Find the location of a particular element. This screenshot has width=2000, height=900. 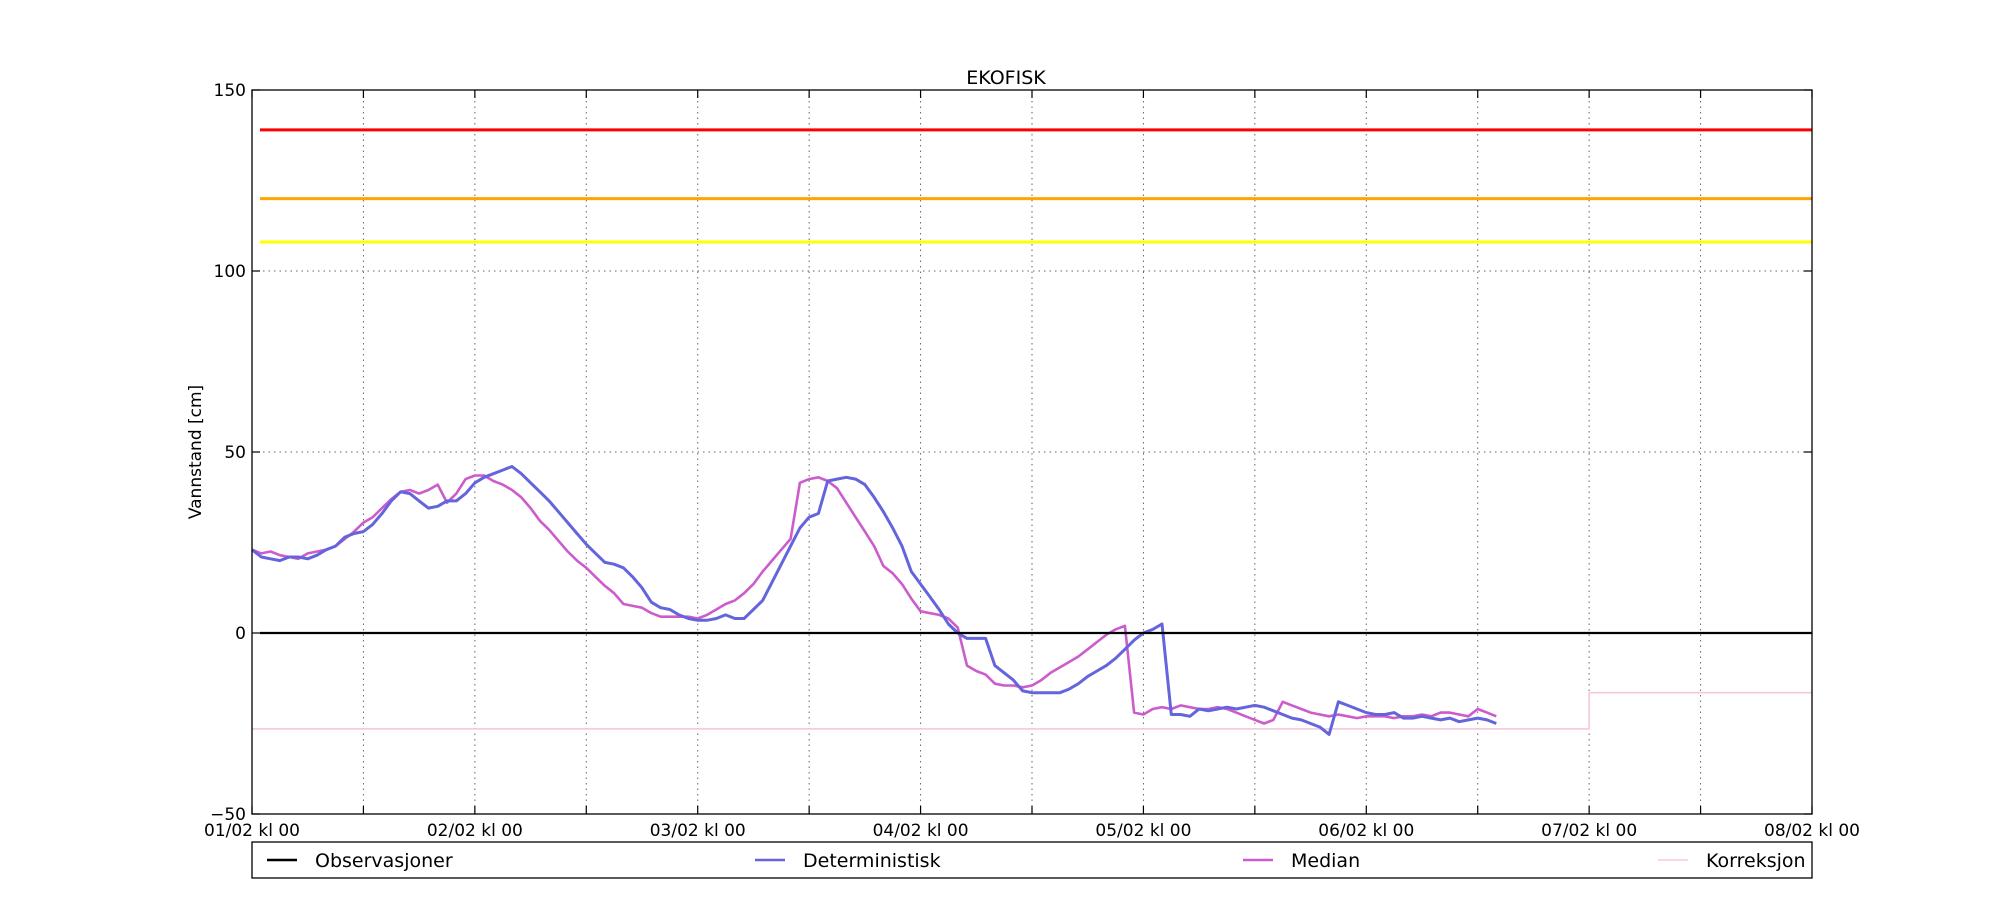

x-tick-label: 06/02 kl 00 is located at coordinates (1366, 831).